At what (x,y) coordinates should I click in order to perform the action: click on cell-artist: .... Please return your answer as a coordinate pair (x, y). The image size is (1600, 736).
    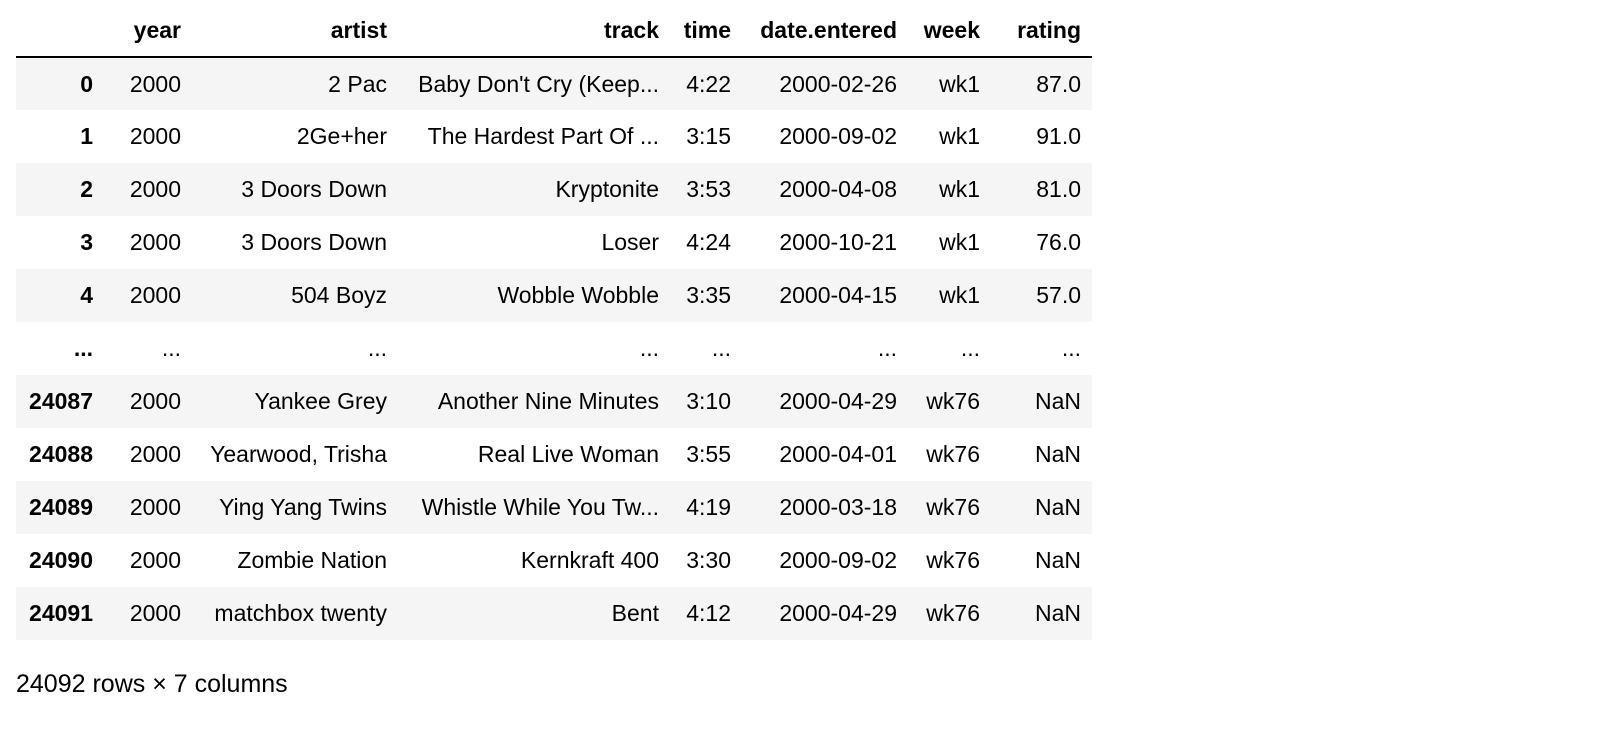
    Looking at the image, I should click on (377, 348).